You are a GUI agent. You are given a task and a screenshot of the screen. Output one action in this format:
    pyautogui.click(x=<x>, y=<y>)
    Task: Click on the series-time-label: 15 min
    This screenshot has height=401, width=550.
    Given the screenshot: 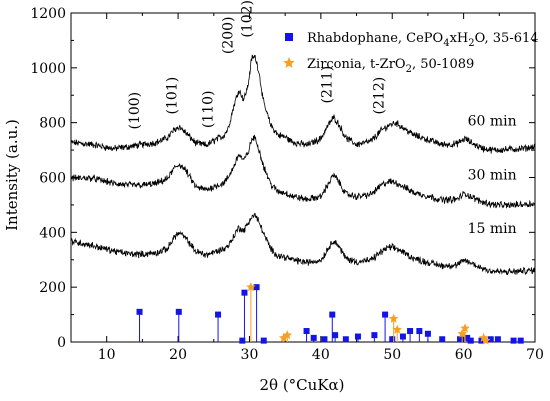 What is the action you would take?
    pyautogui.click(x=492, y=229)
    